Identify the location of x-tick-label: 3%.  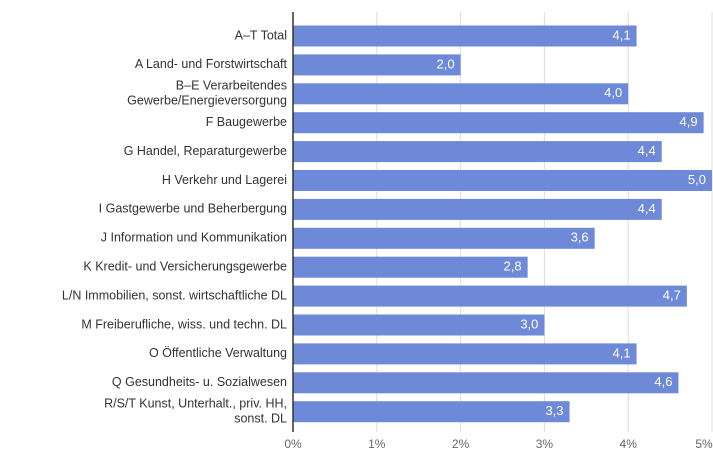
(545, 444).